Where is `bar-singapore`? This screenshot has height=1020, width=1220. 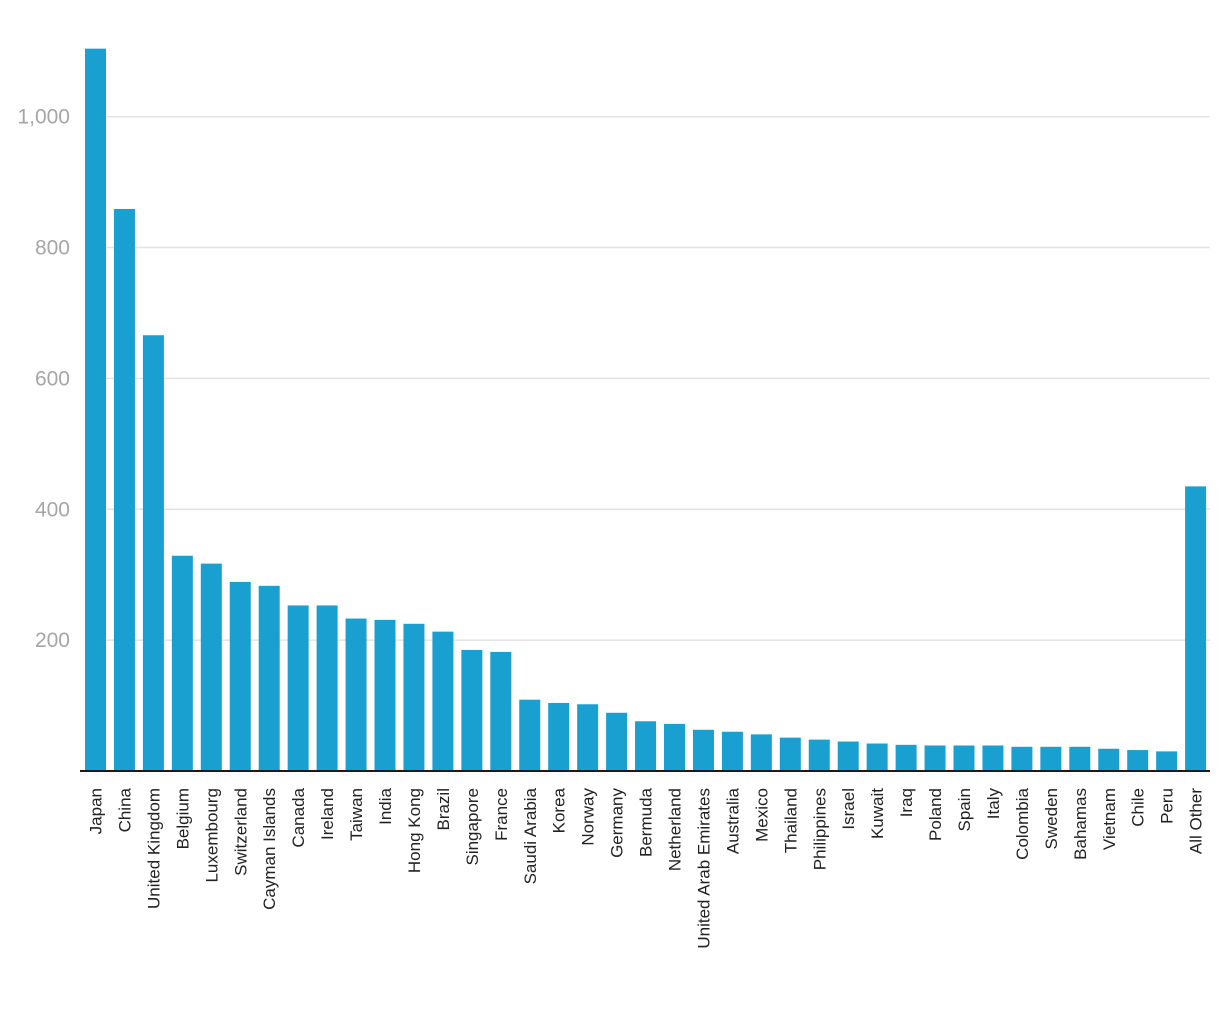
bar-singapore is located at coordinates (472, 710).